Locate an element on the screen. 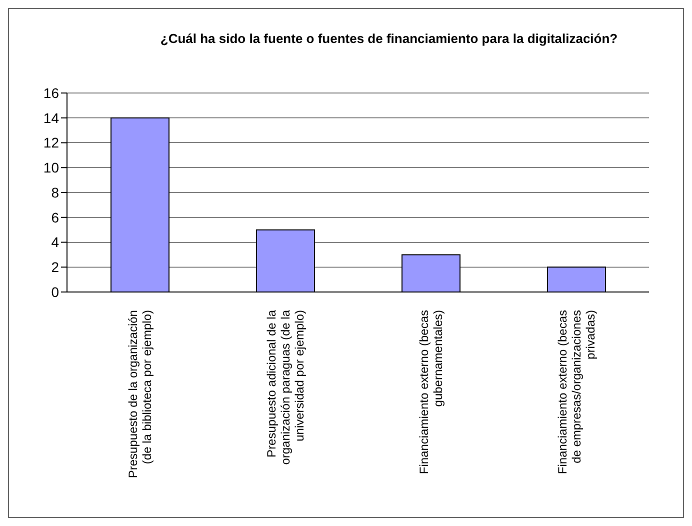 The height and width of the screenshot is (526, 692). y-tick-label: 2 is located at coordinates (55, 267).